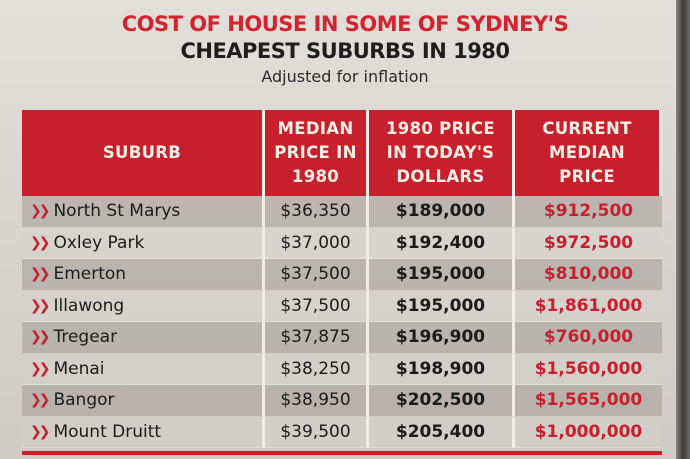 The image size is (690, 459). I want to click on current-price-cell: $972,500, so click(588, 243).